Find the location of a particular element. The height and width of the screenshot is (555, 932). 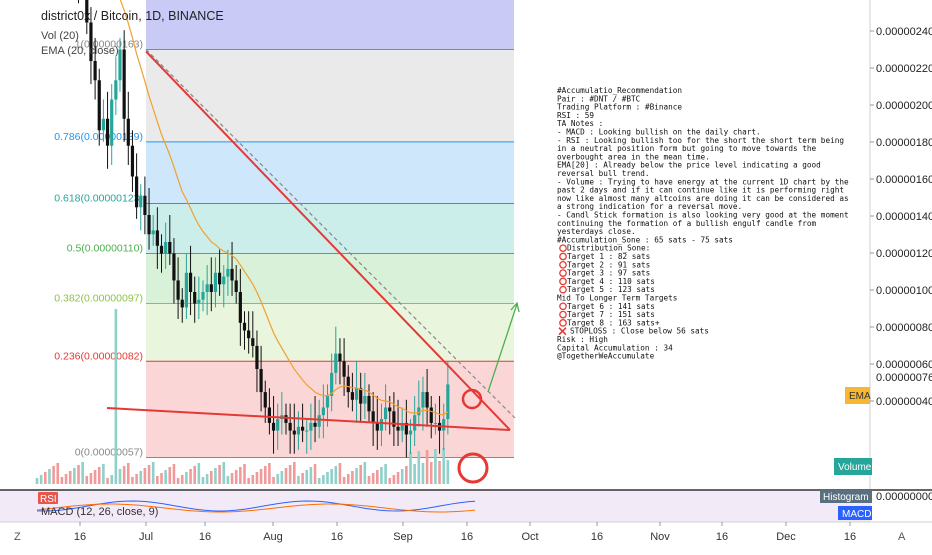

fib-zone-0.786 is located at coordinates (330, 172).